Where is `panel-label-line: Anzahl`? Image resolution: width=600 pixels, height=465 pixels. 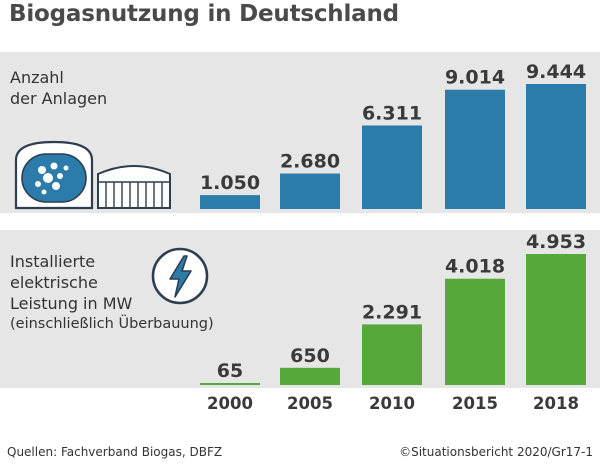
panel-label-line: Anzahl is located at coordinates (37, 77).